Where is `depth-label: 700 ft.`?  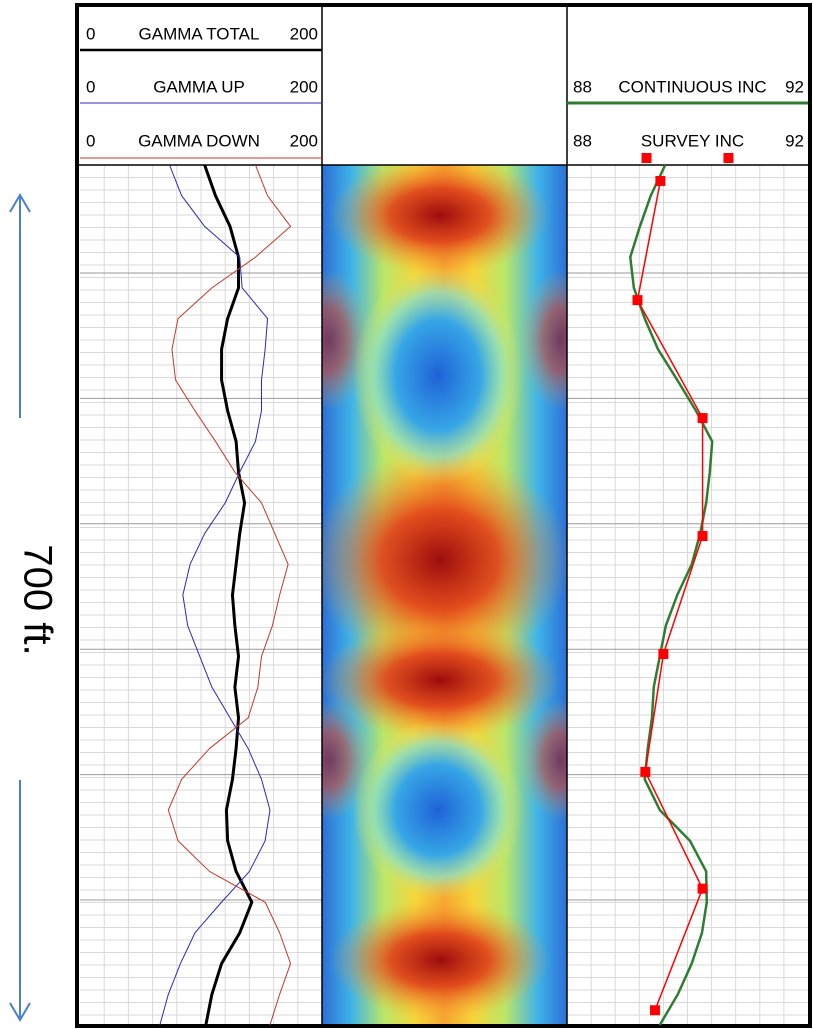 depth-label: 700 ft. is located at coordinates (37, 599).